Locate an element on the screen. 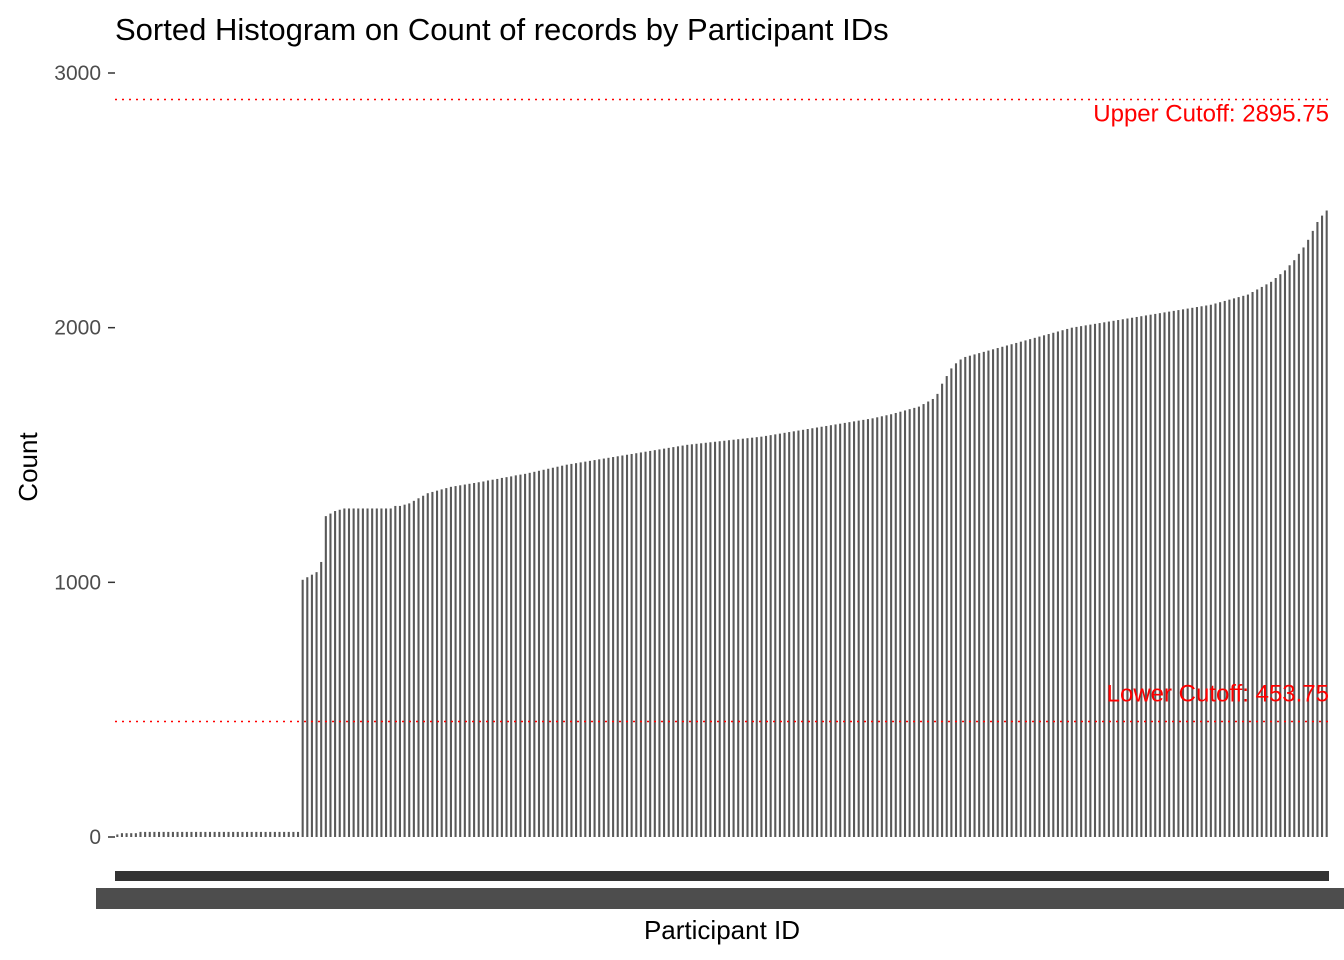  y-tick-label: 0 is located at coordinates (95, 837).